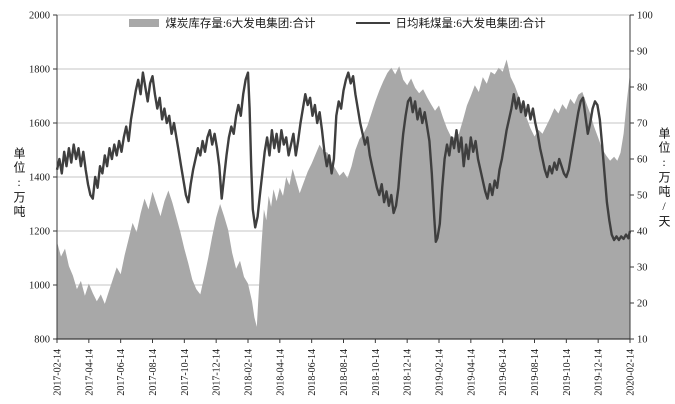  What do you see at coordinates (535, 372) in the screenshot?
I see `x-axis-tick-label: 2019-08-14` at bounding box center [535, 372].